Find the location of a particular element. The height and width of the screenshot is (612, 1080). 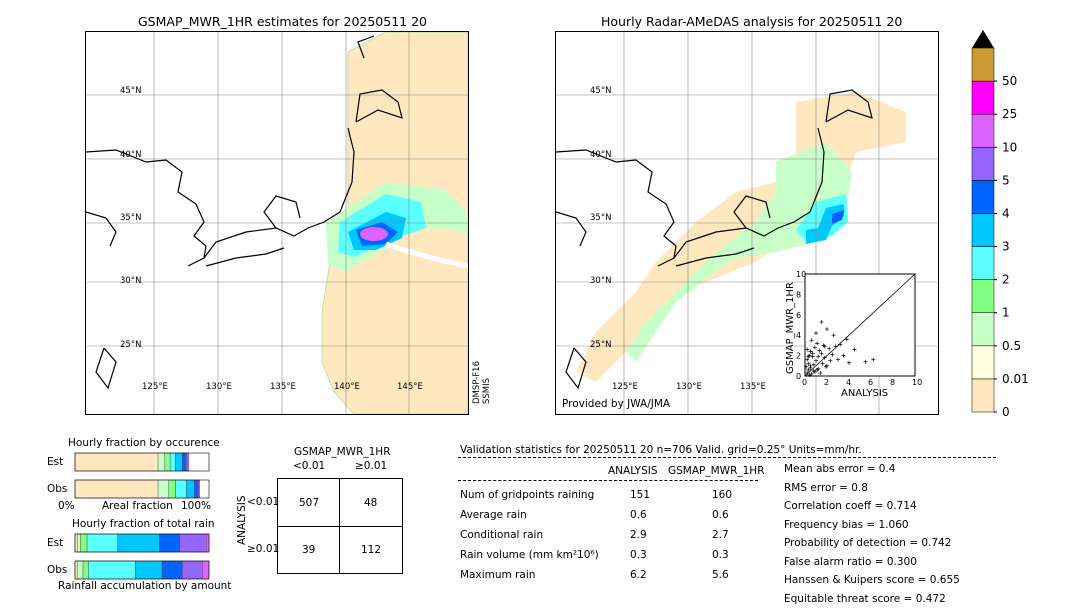

scatter-ytick-label: 4 is located at coordinates (798, 335).